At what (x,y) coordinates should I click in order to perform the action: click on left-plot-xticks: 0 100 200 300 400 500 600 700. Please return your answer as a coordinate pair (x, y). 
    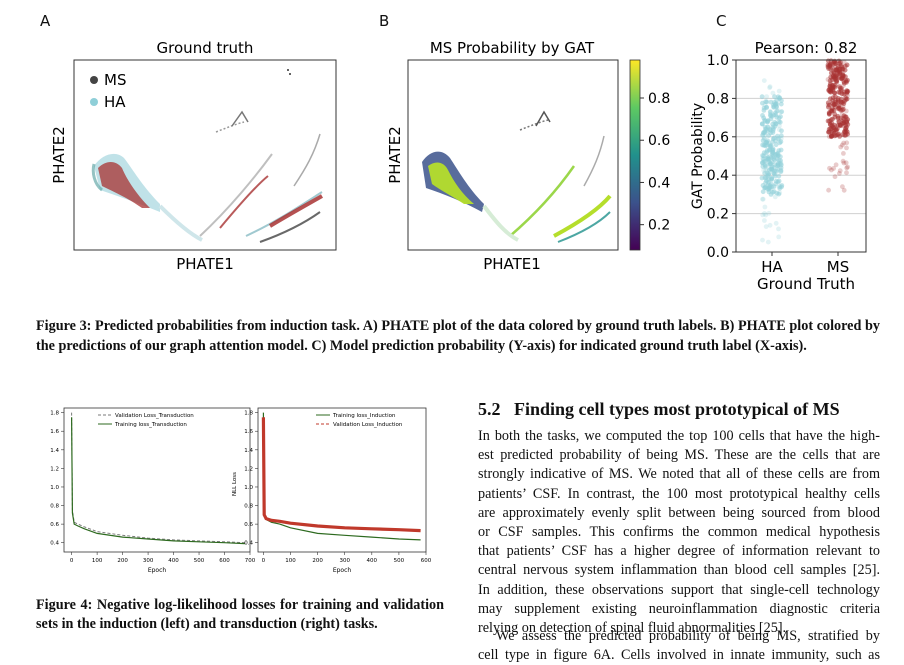
    Looking at the image, I should click on (163, 558).